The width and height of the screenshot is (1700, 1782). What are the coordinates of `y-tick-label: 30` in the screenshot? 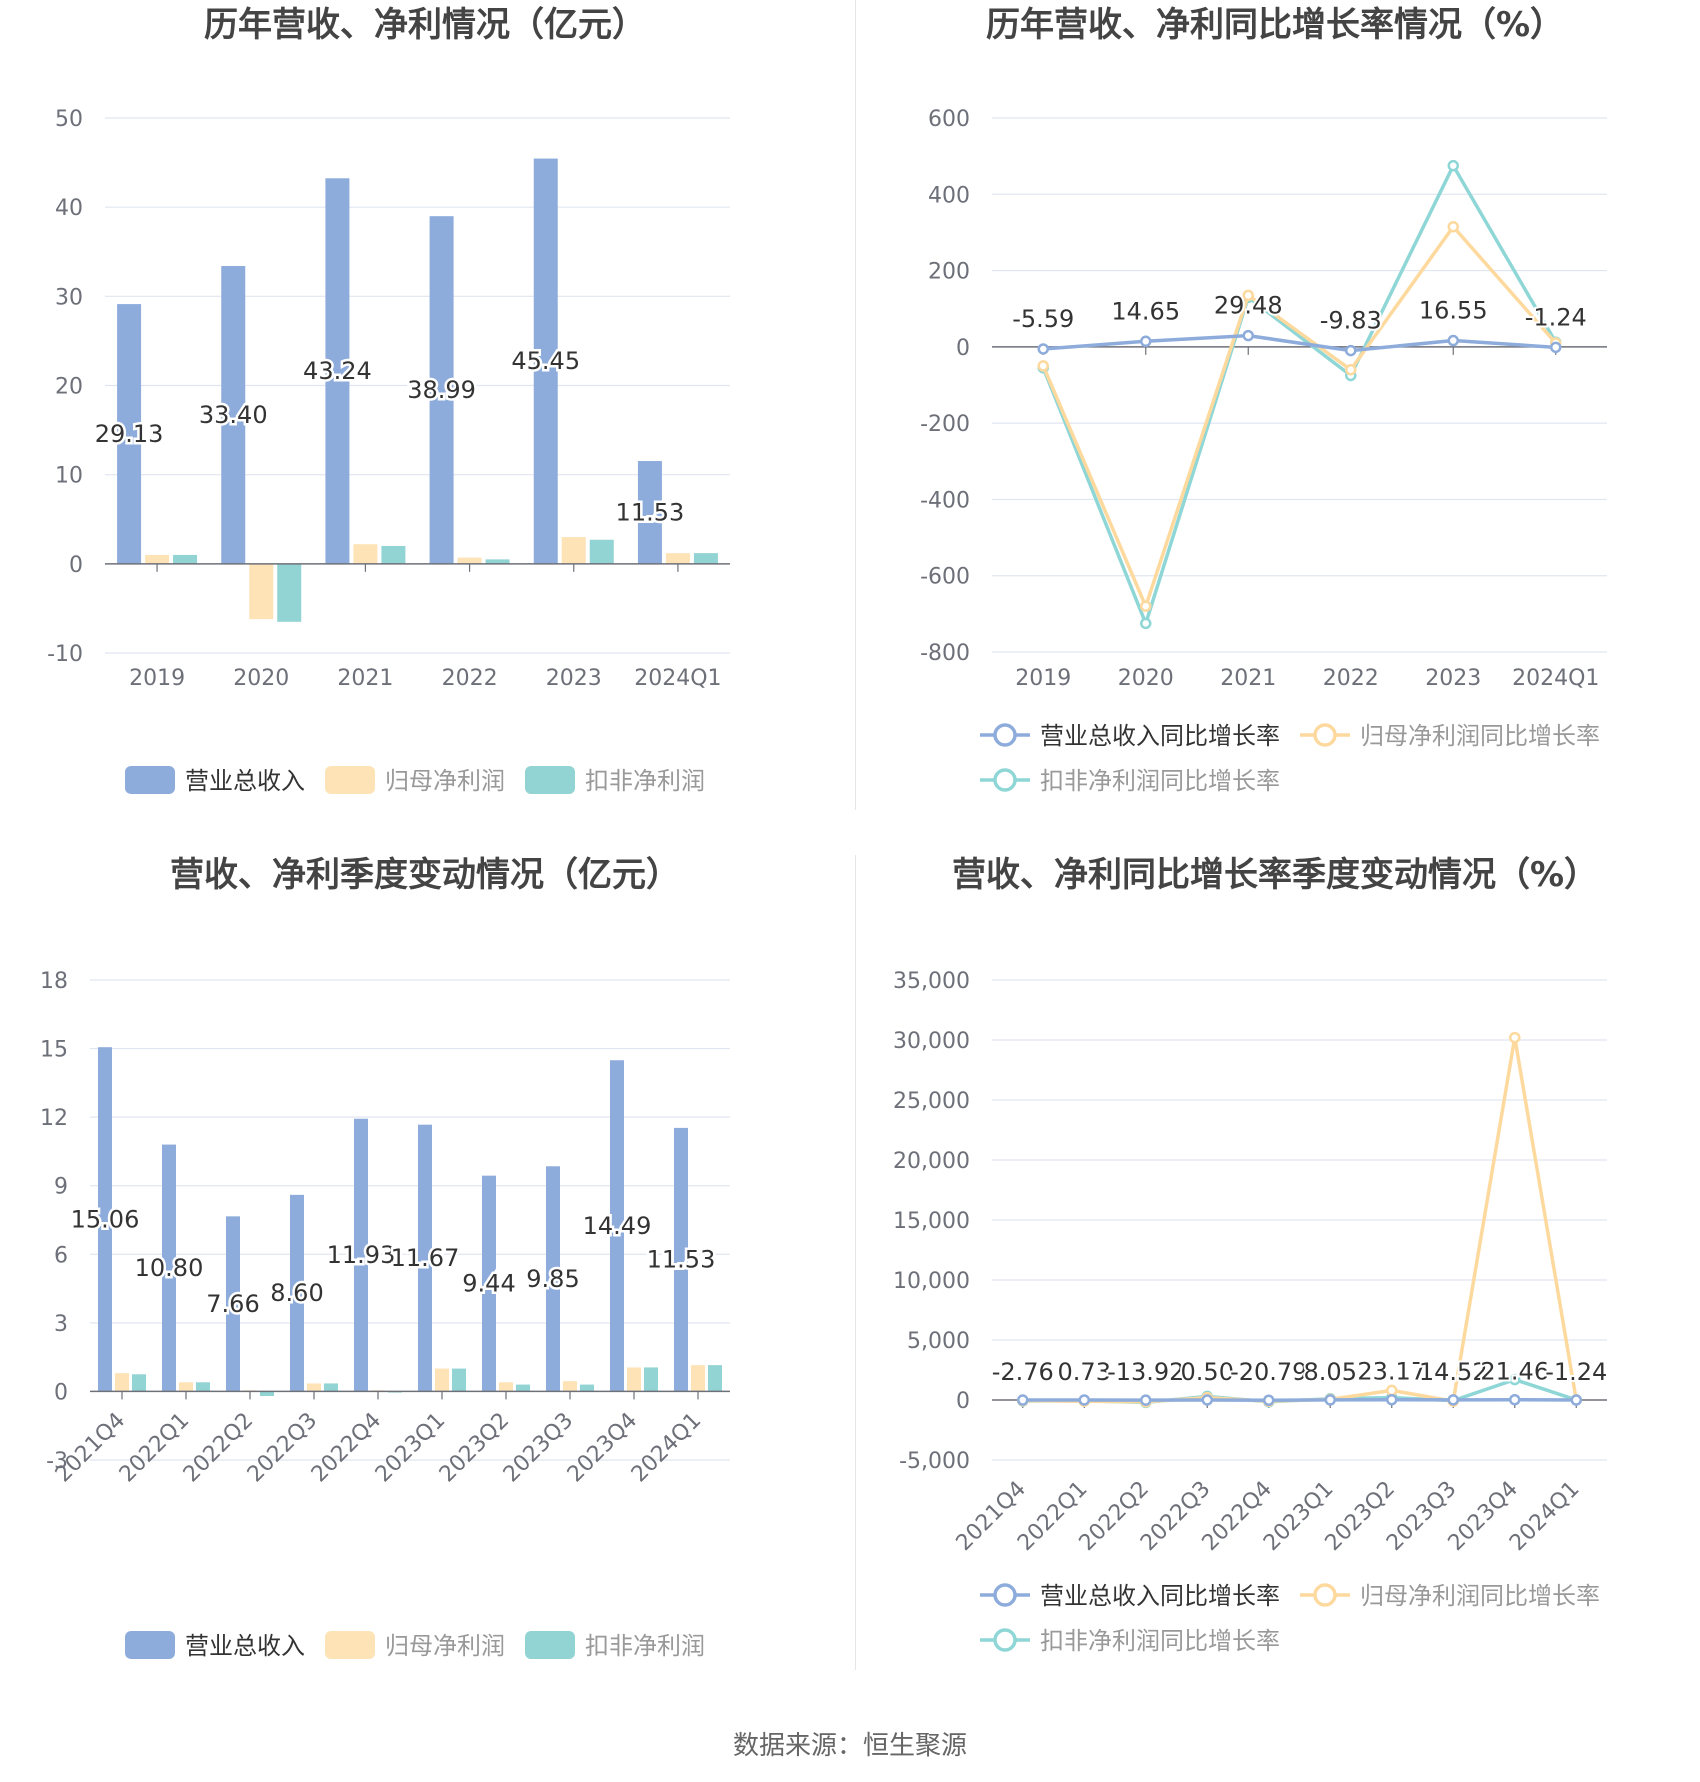 It's located at (69, 297).